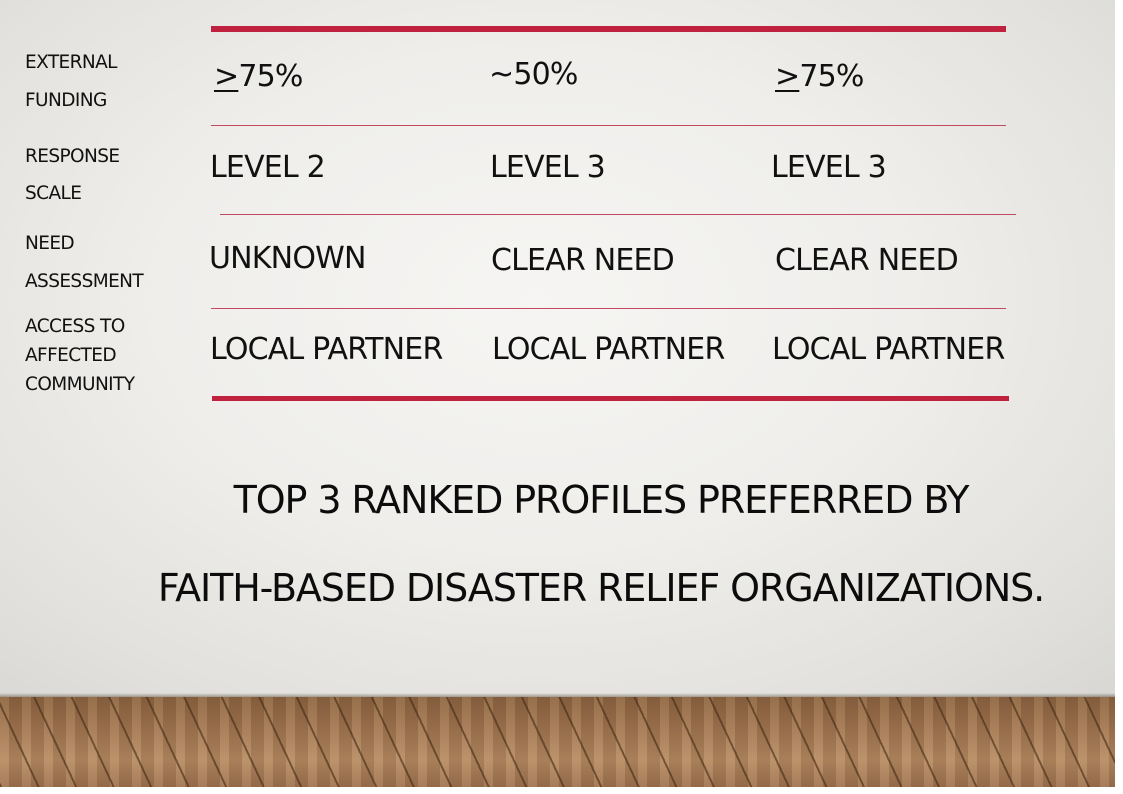 The image size is (1123, 794). What do you see at coordinates (71, 355) in the screenshot?
I see `label-line: AFFECTED` at bounding box center [71, 355].